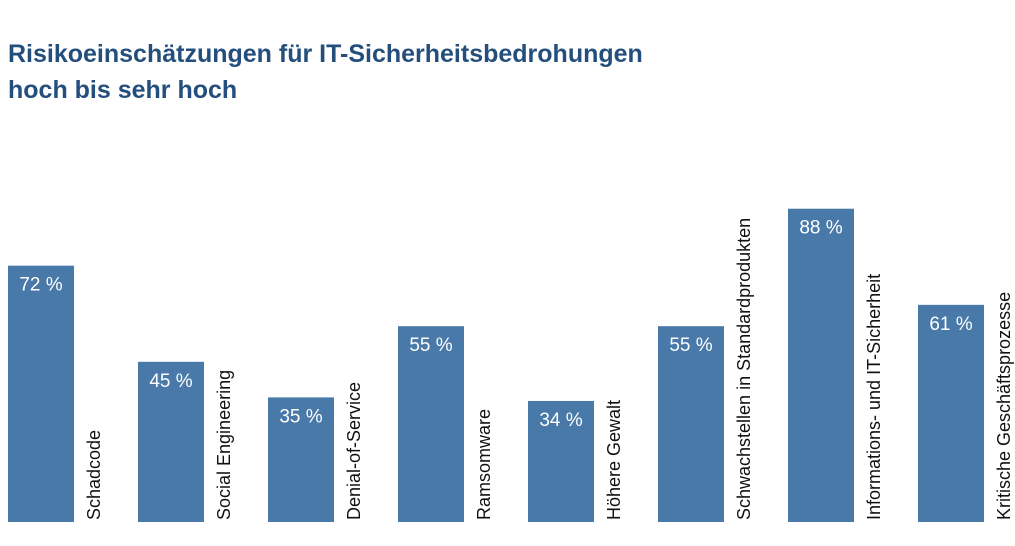  I want to click on category-label-0: Schadcode, so click(94, 475).